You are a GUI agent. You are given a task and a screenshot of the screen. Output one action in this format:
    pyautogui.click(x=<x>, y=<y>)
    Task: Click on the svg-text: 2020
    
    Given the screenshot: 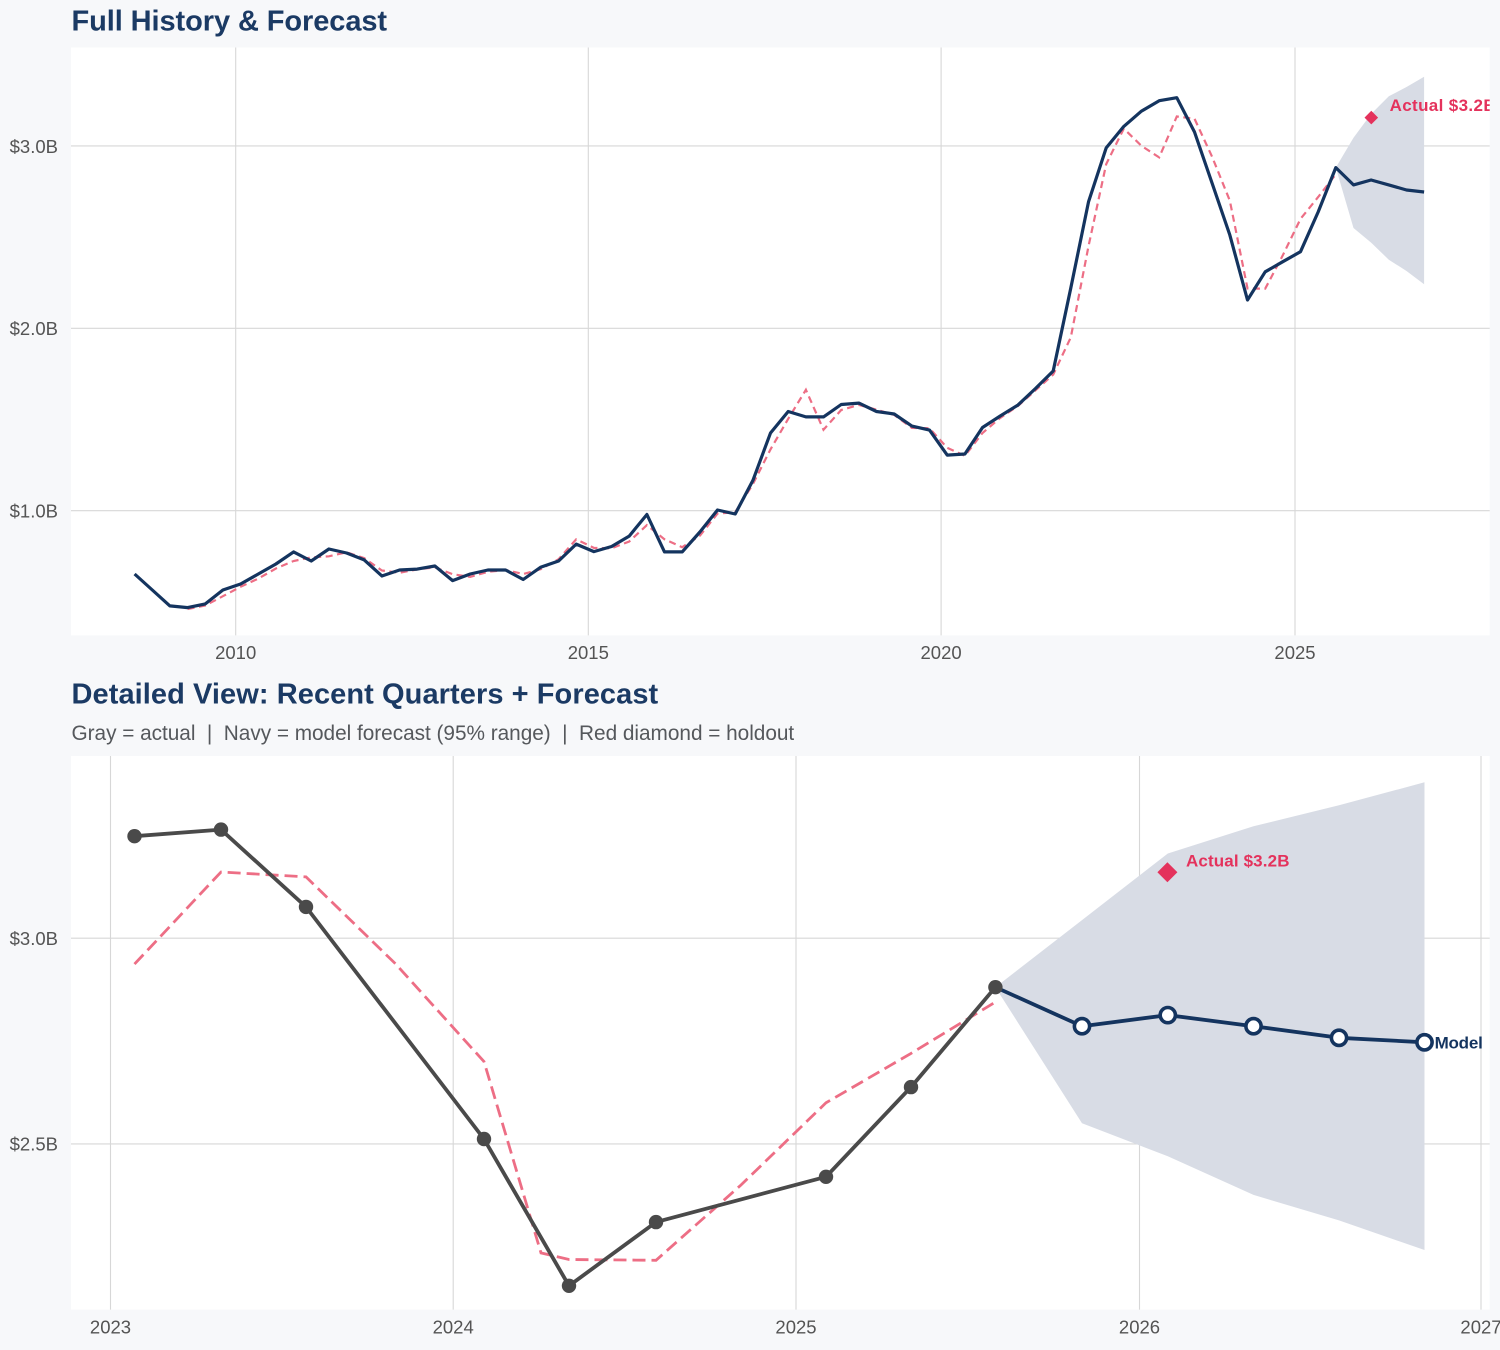 What is the action you would take?
    pyautogui.click(x=941, y=652)
    